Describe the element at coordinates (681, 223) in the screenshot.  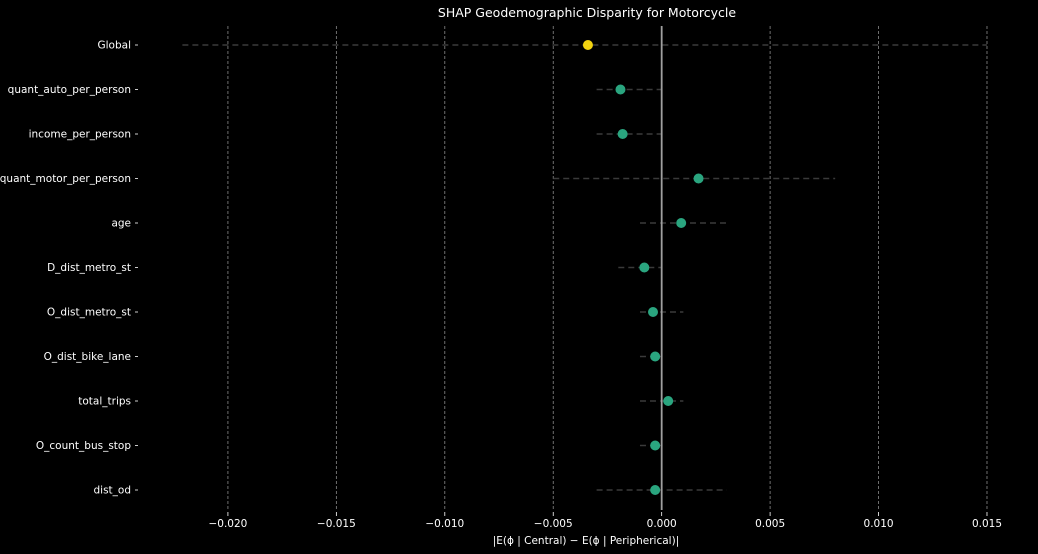
I see `data-point-age` at that location.